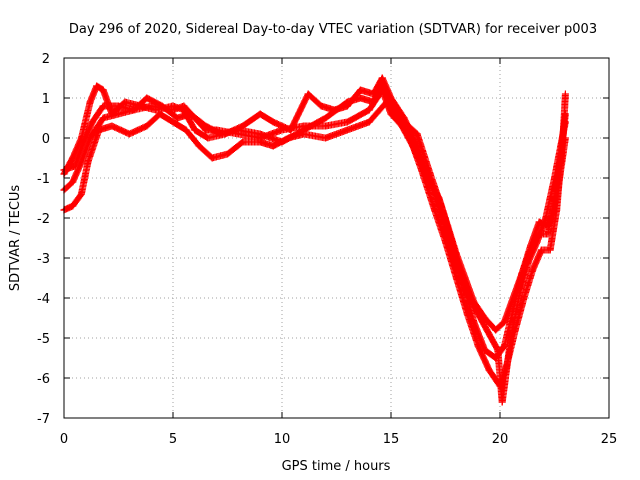 The image size is (640, 480). I want to click on x-tick-label: 20, so click(500, 439).